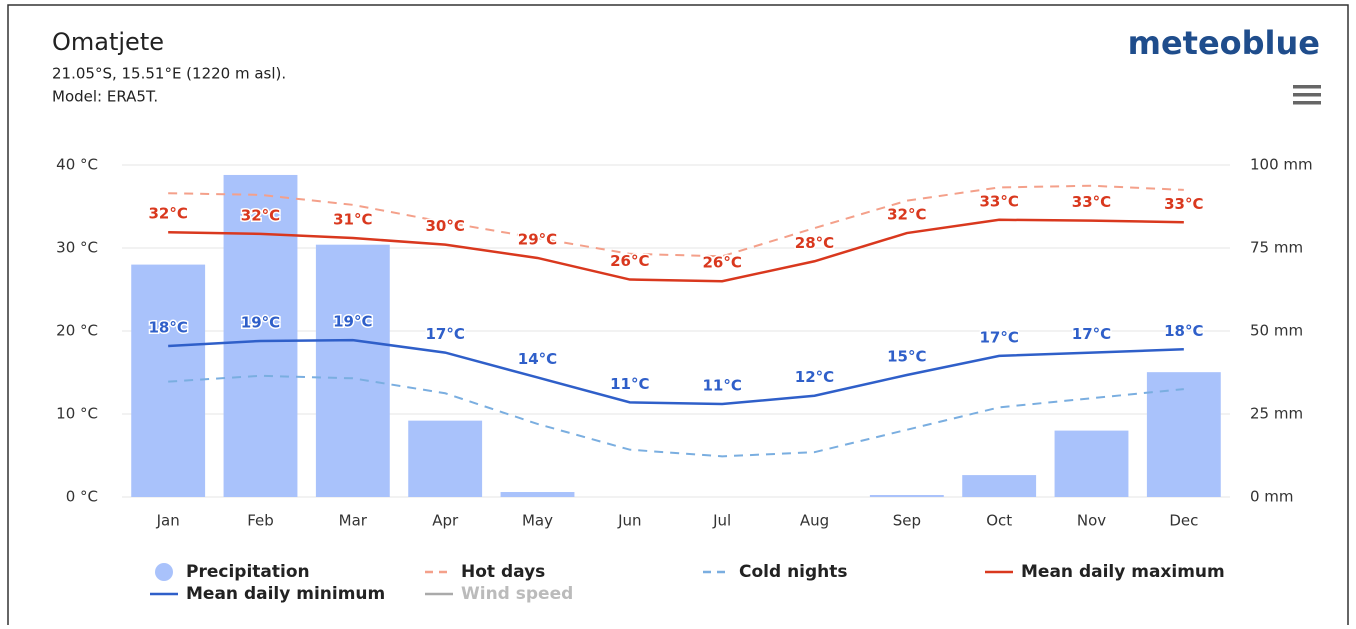 This screenshot has height=629, width=1356. Describe the element at coordinates (164, 572) in the screenshot. I see `legend-symbol` at that location.